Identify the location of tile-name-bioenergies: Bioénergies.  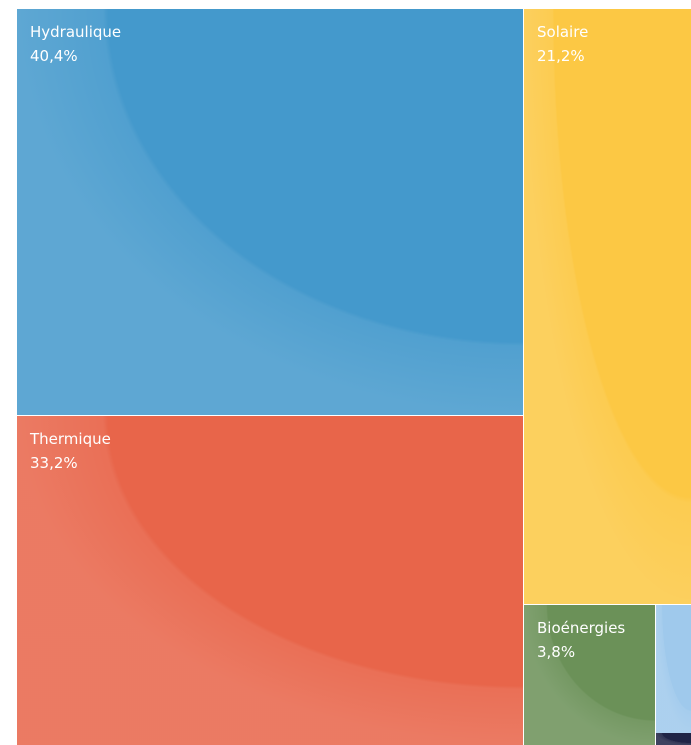
(581, 628).